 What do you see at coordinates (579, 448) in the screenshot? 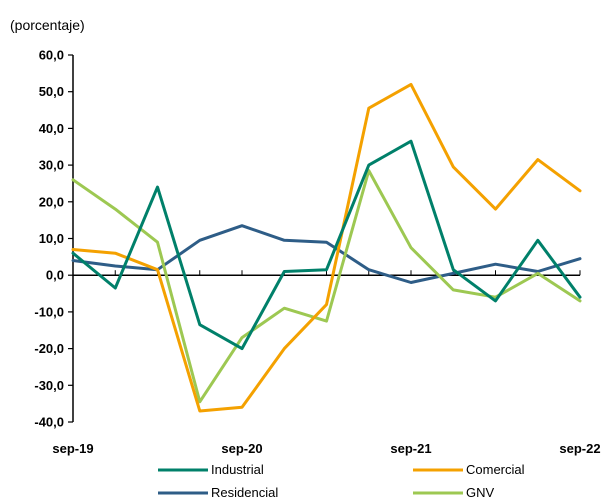
I see `x-tick-label: sep-22` at bounding box center [579, 448].